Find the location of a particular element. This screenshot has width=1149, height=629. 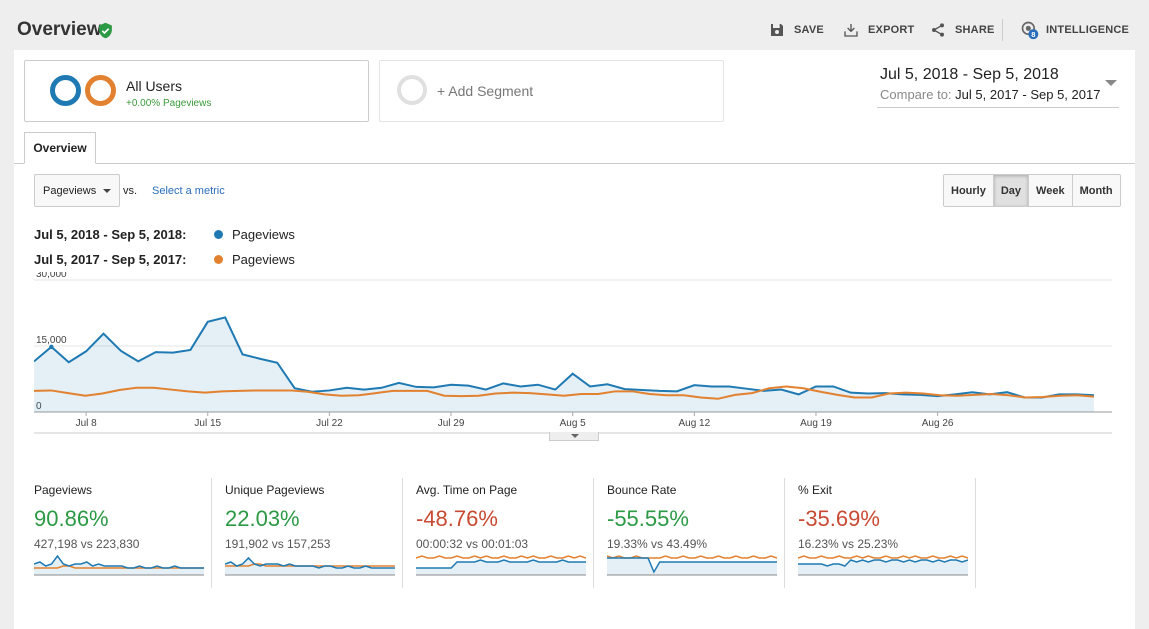

scorecard-label: Unique Pageviews is located at coordinates (275, 490).